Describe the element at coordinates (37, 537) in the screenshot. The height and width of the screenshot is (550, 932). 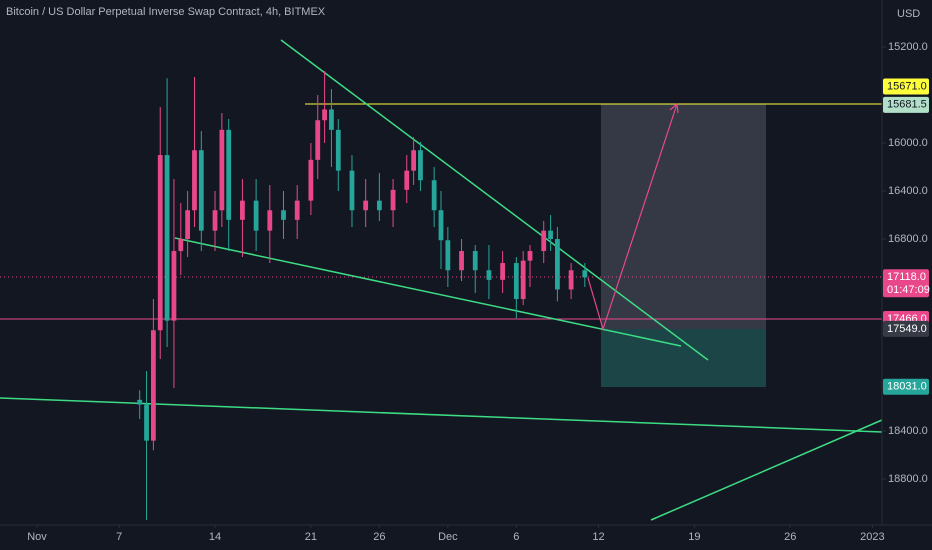
I see `x-tick-label: Nov` at that location.